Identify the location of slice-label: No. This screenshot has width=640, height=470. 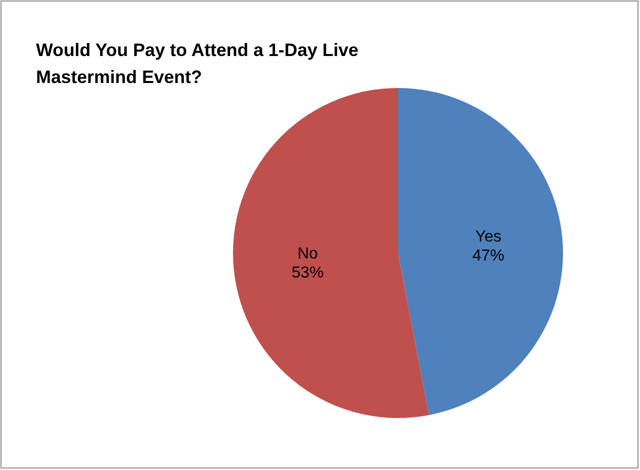
(307, 253).